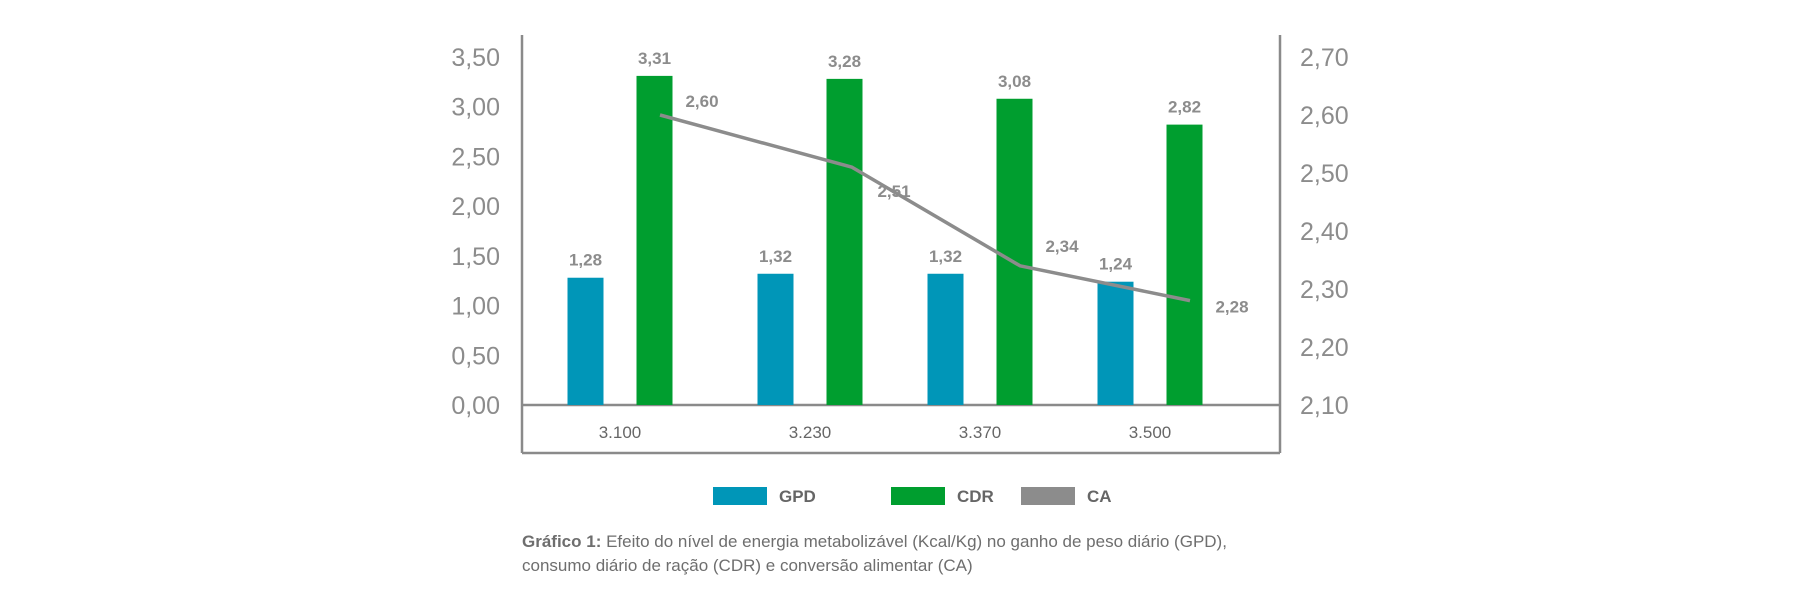 The height and width of the screenshot is (592, 1800). Describe the element at coordinates (1184, 107) in the screenshot. I see `data-label-cdr: 2,82` at that location.